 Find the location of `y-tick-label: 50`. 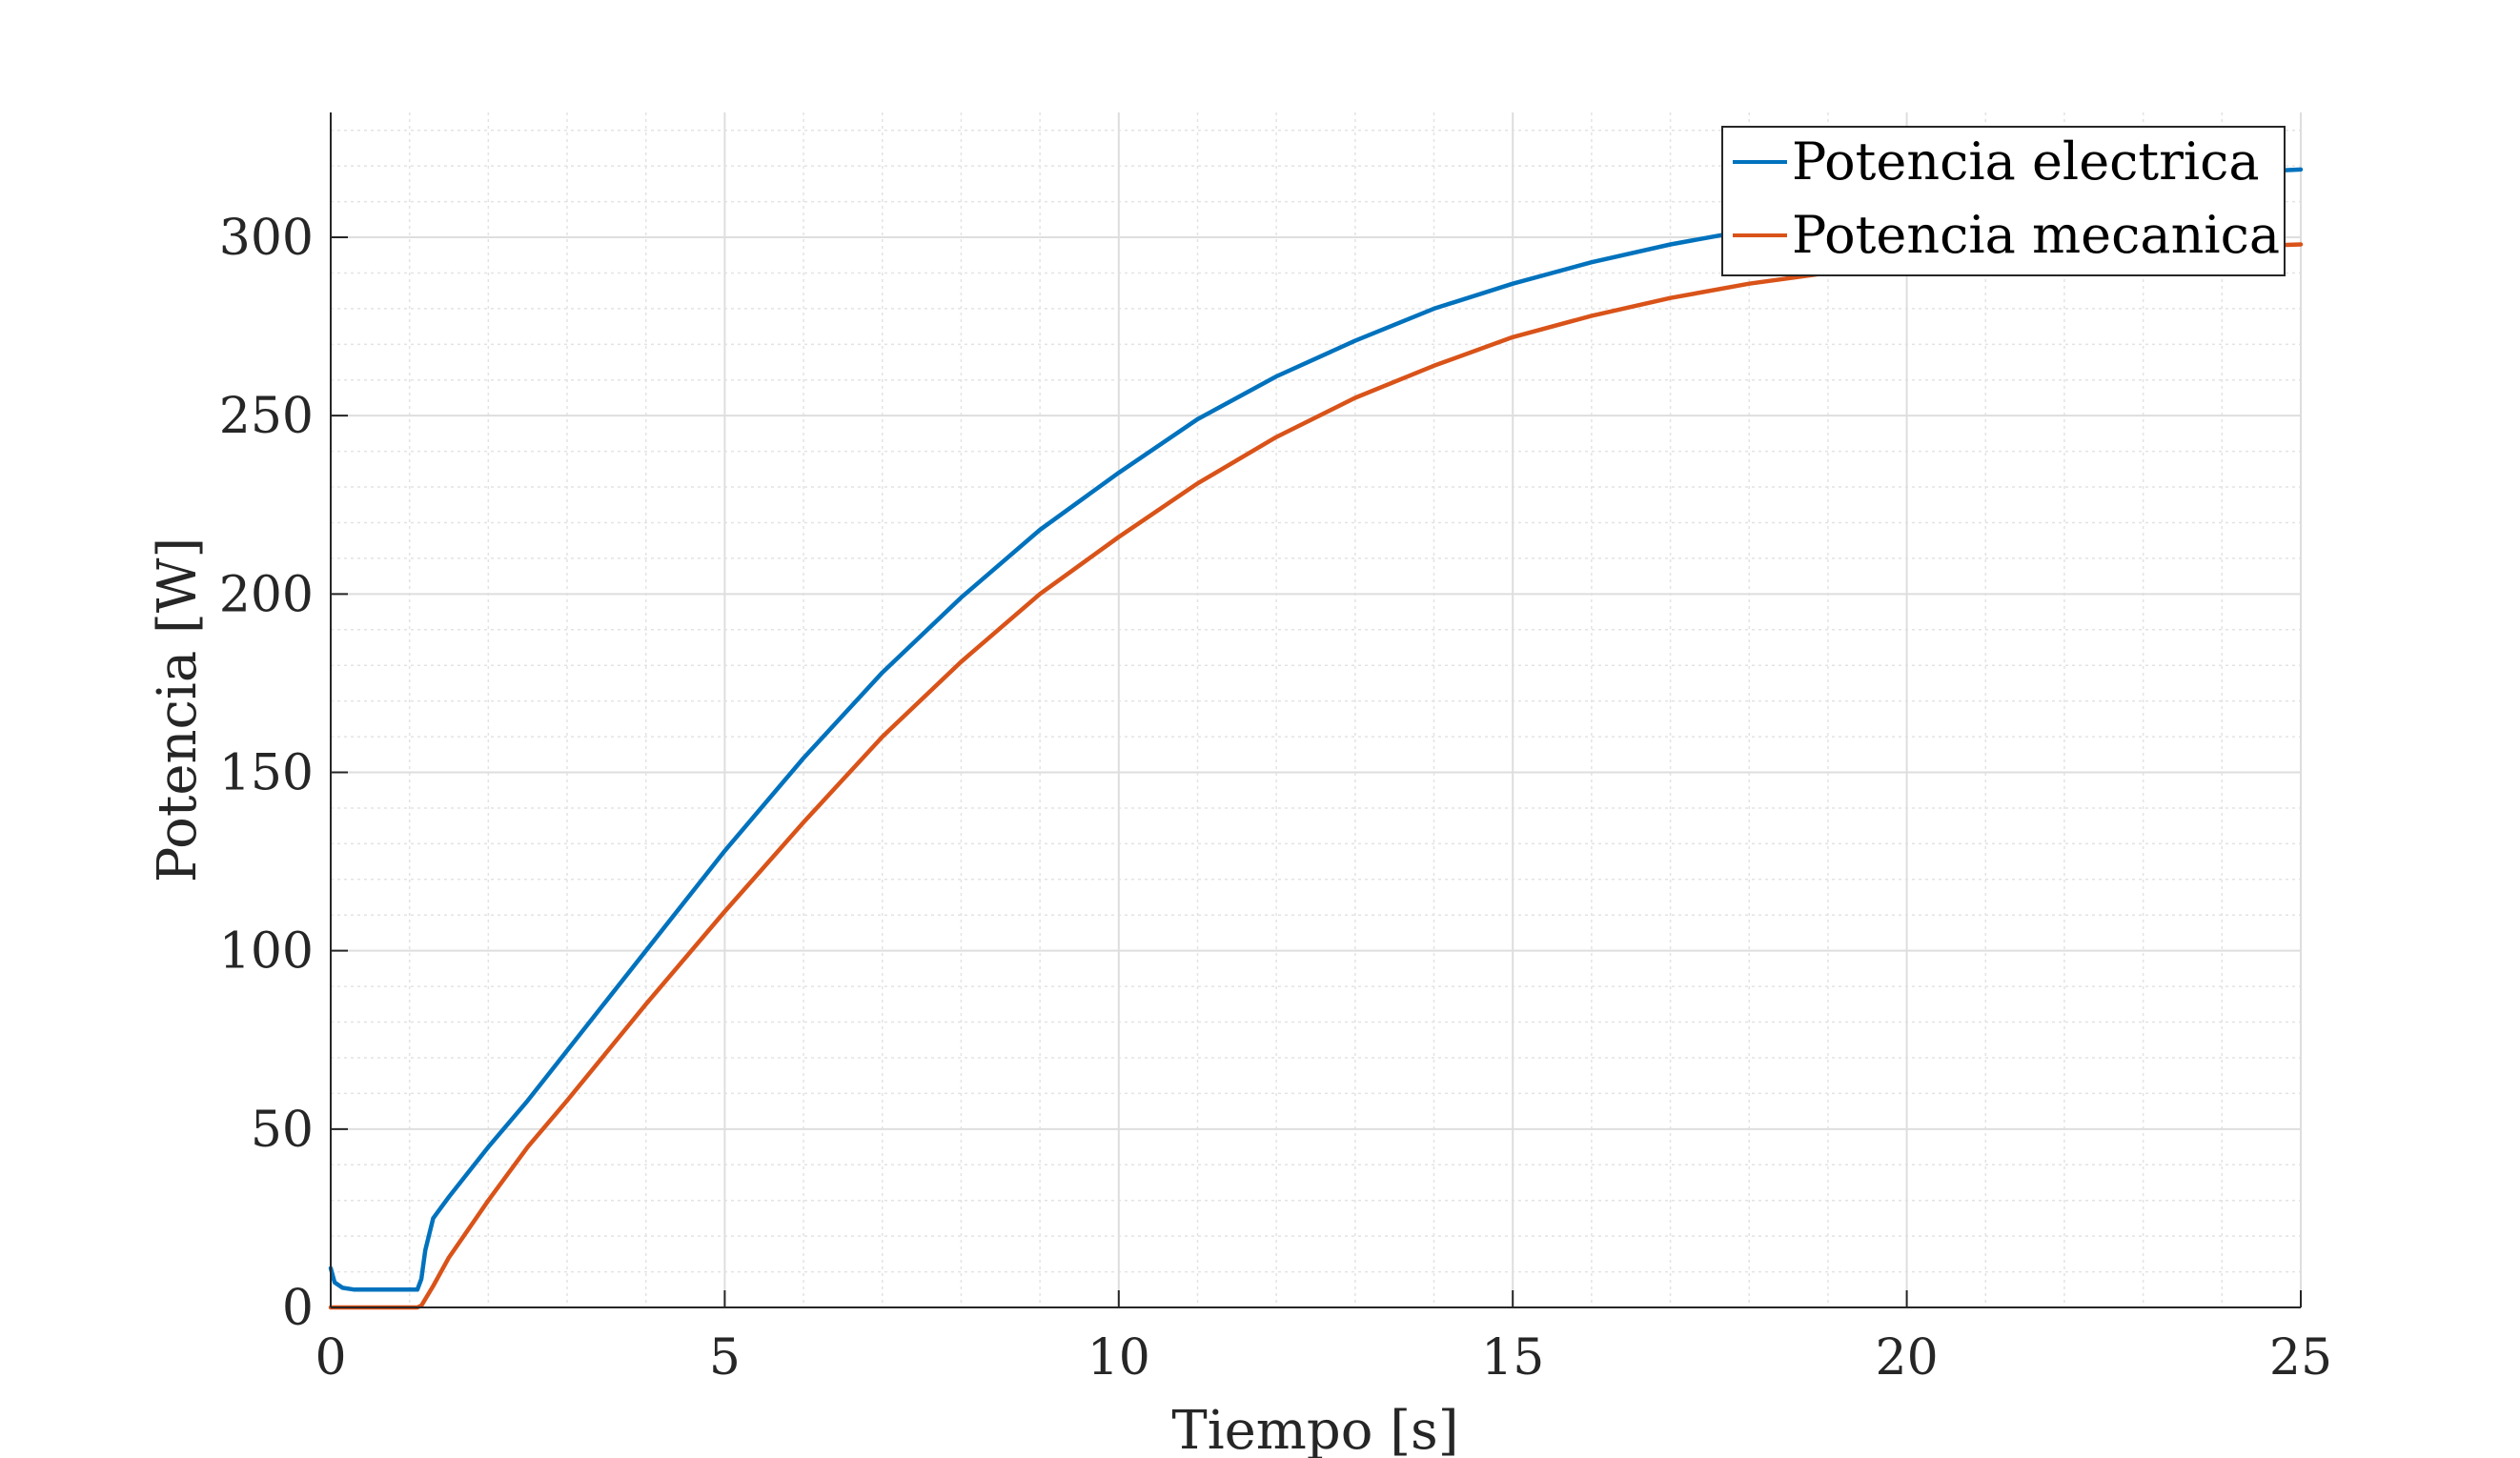

y-tick-label: 50 is located at coordinates (282, 1130).